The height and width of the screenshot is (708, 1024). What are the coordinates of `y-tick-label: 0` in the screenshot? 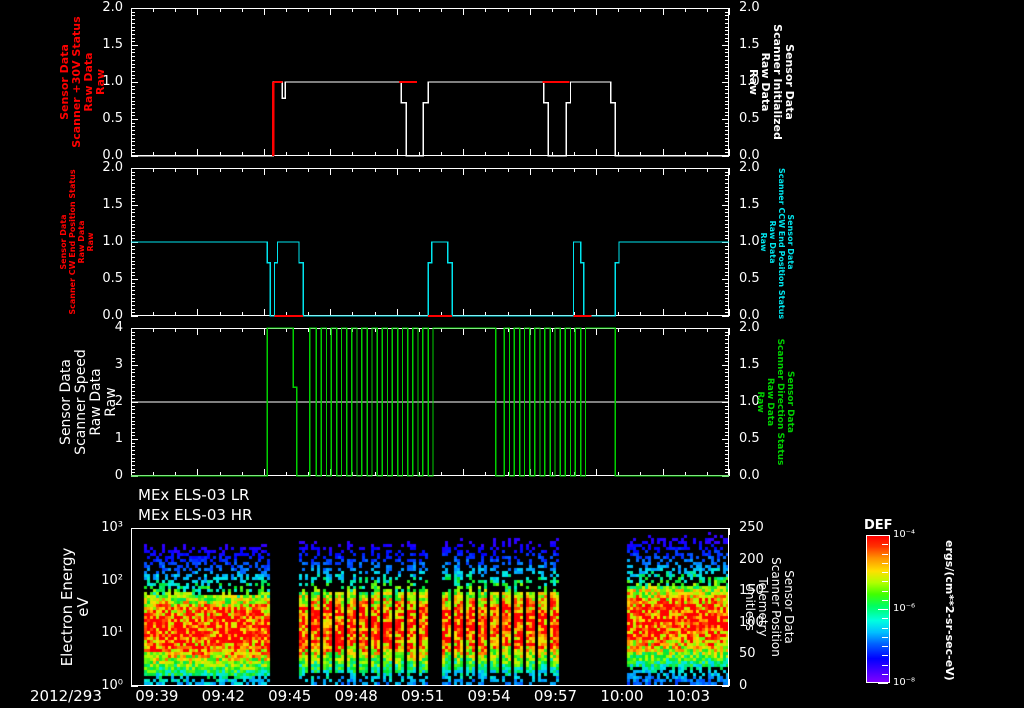 It's located at (118, 475).